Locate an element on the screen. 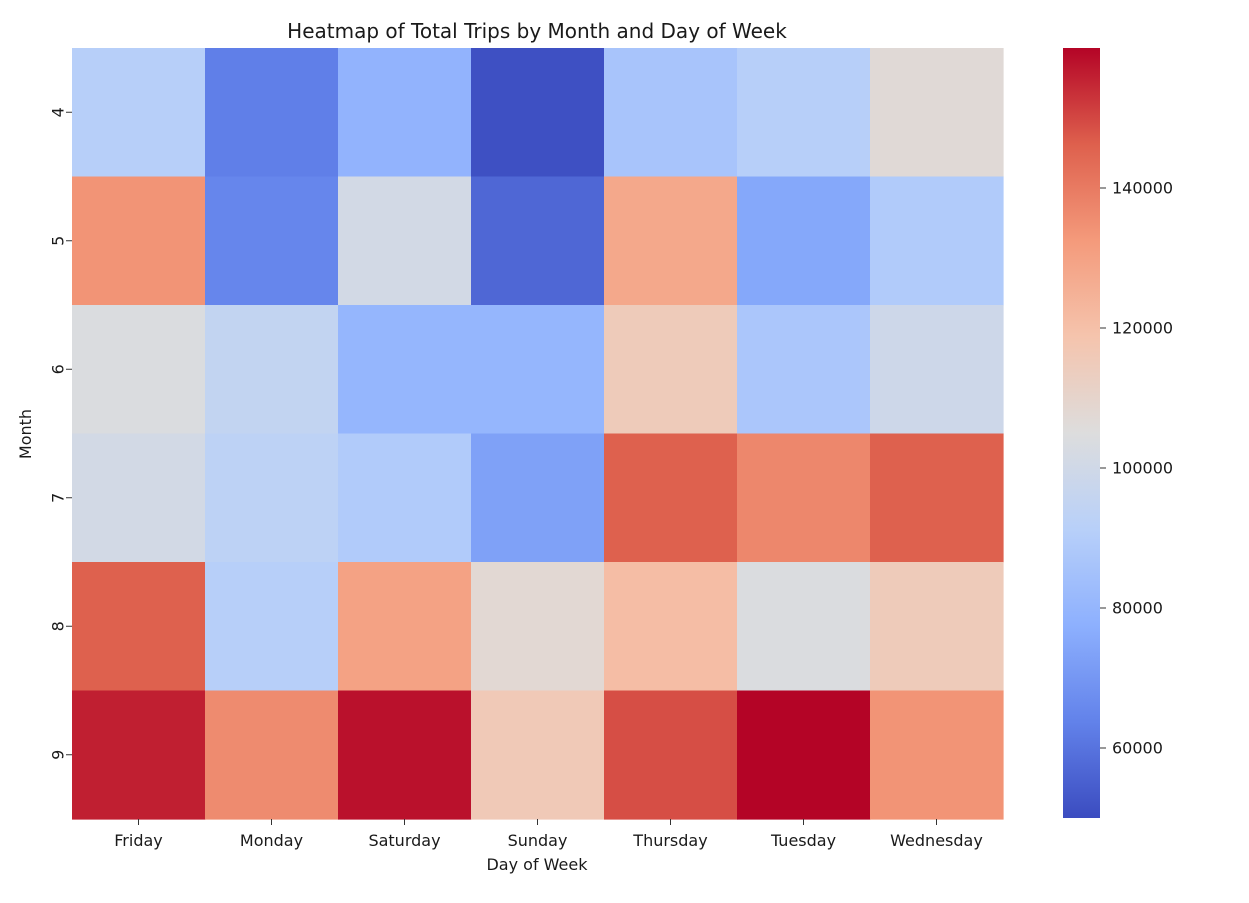 This screenshot has width=1249, height=903. colorbar-gradient is located at coordinates (1081, 433).